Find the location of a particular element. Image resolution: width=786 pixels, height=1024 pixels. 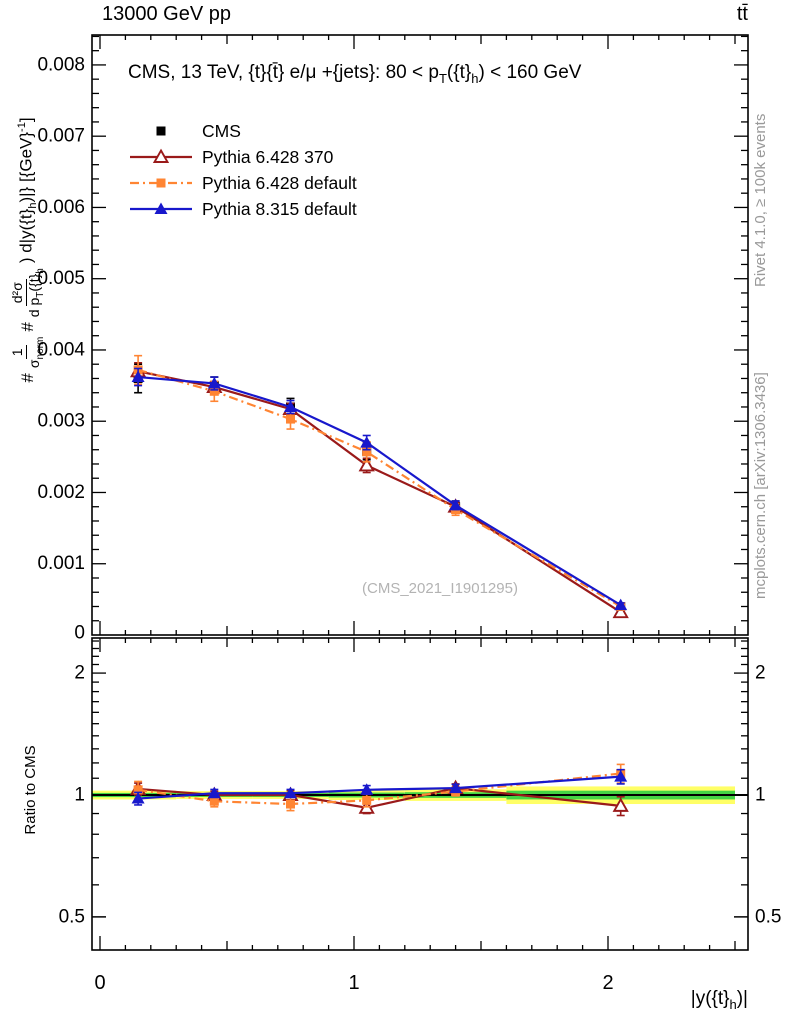

legend-entry: Pythia 8.315 default is located at coordinates (243, 209).